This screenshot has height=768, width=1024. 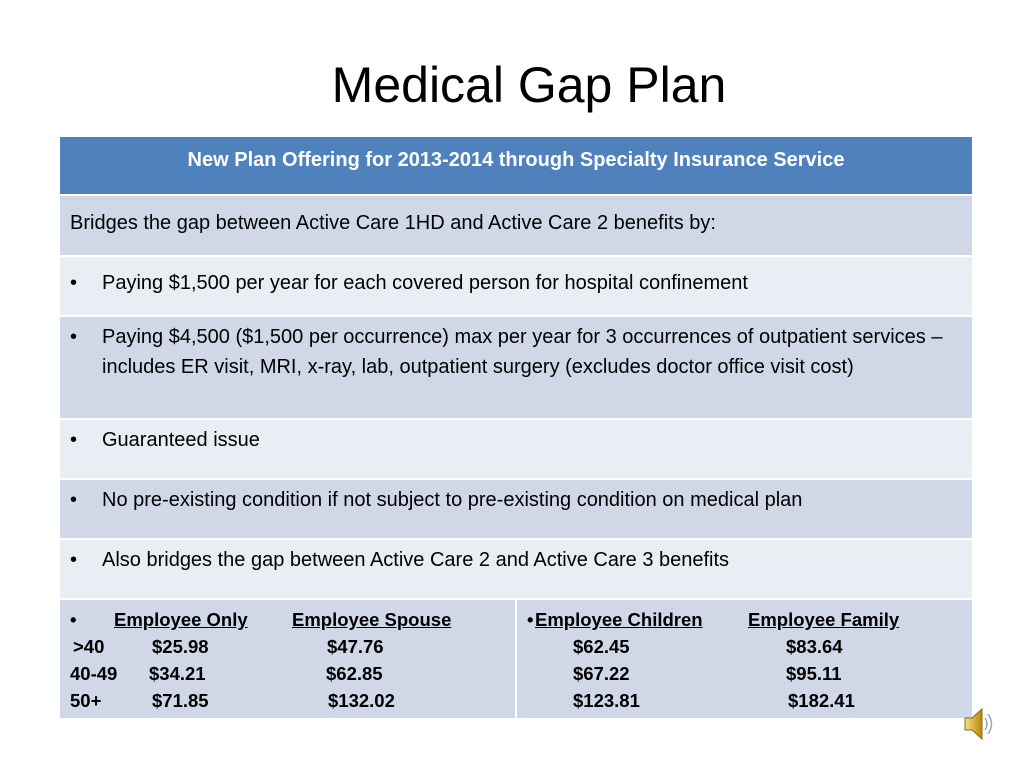 I want to click on col-employee-spouse: Employee Spouse, so click(x=372, y=619).